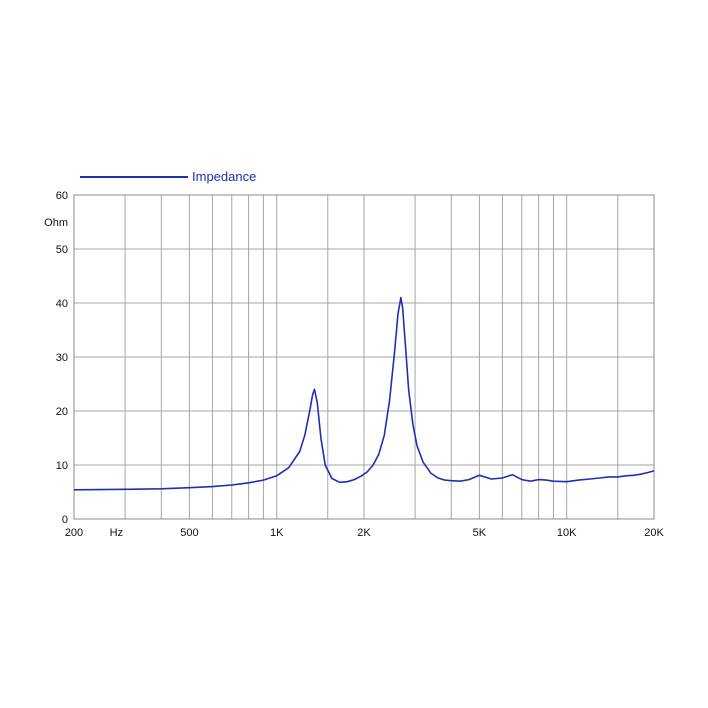 Image resolution: width=708 pixels, height=708 pixels. I want to click on y-tick-label: 10, so click(62, 466).